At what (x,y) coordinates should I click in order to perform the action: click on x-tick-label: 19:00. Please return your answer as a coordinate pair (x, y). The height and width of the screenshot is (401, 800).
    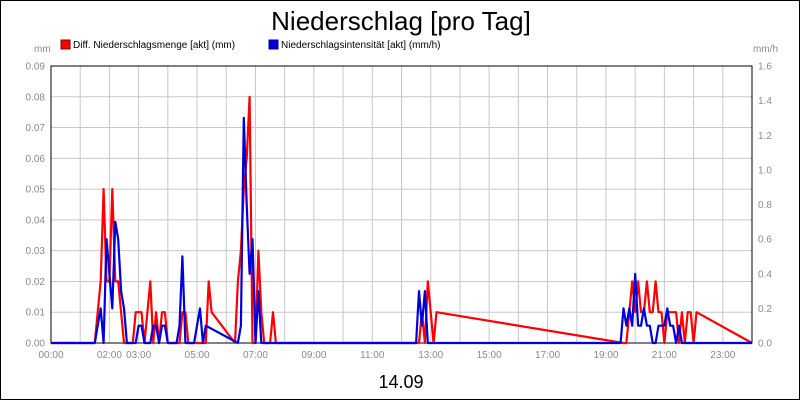
    Looking at the image, I should click on (605, 355).